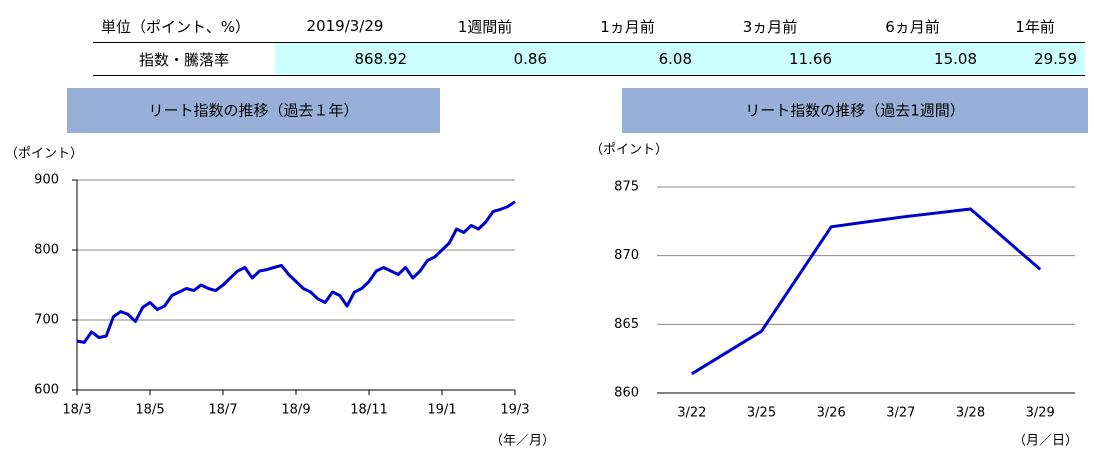 This screenshot has height=457, width=1094. What do you see at coordinates (626, 393) in the screenshot?
I see `y-tick-label: 860` at bounding box center [626, 393].